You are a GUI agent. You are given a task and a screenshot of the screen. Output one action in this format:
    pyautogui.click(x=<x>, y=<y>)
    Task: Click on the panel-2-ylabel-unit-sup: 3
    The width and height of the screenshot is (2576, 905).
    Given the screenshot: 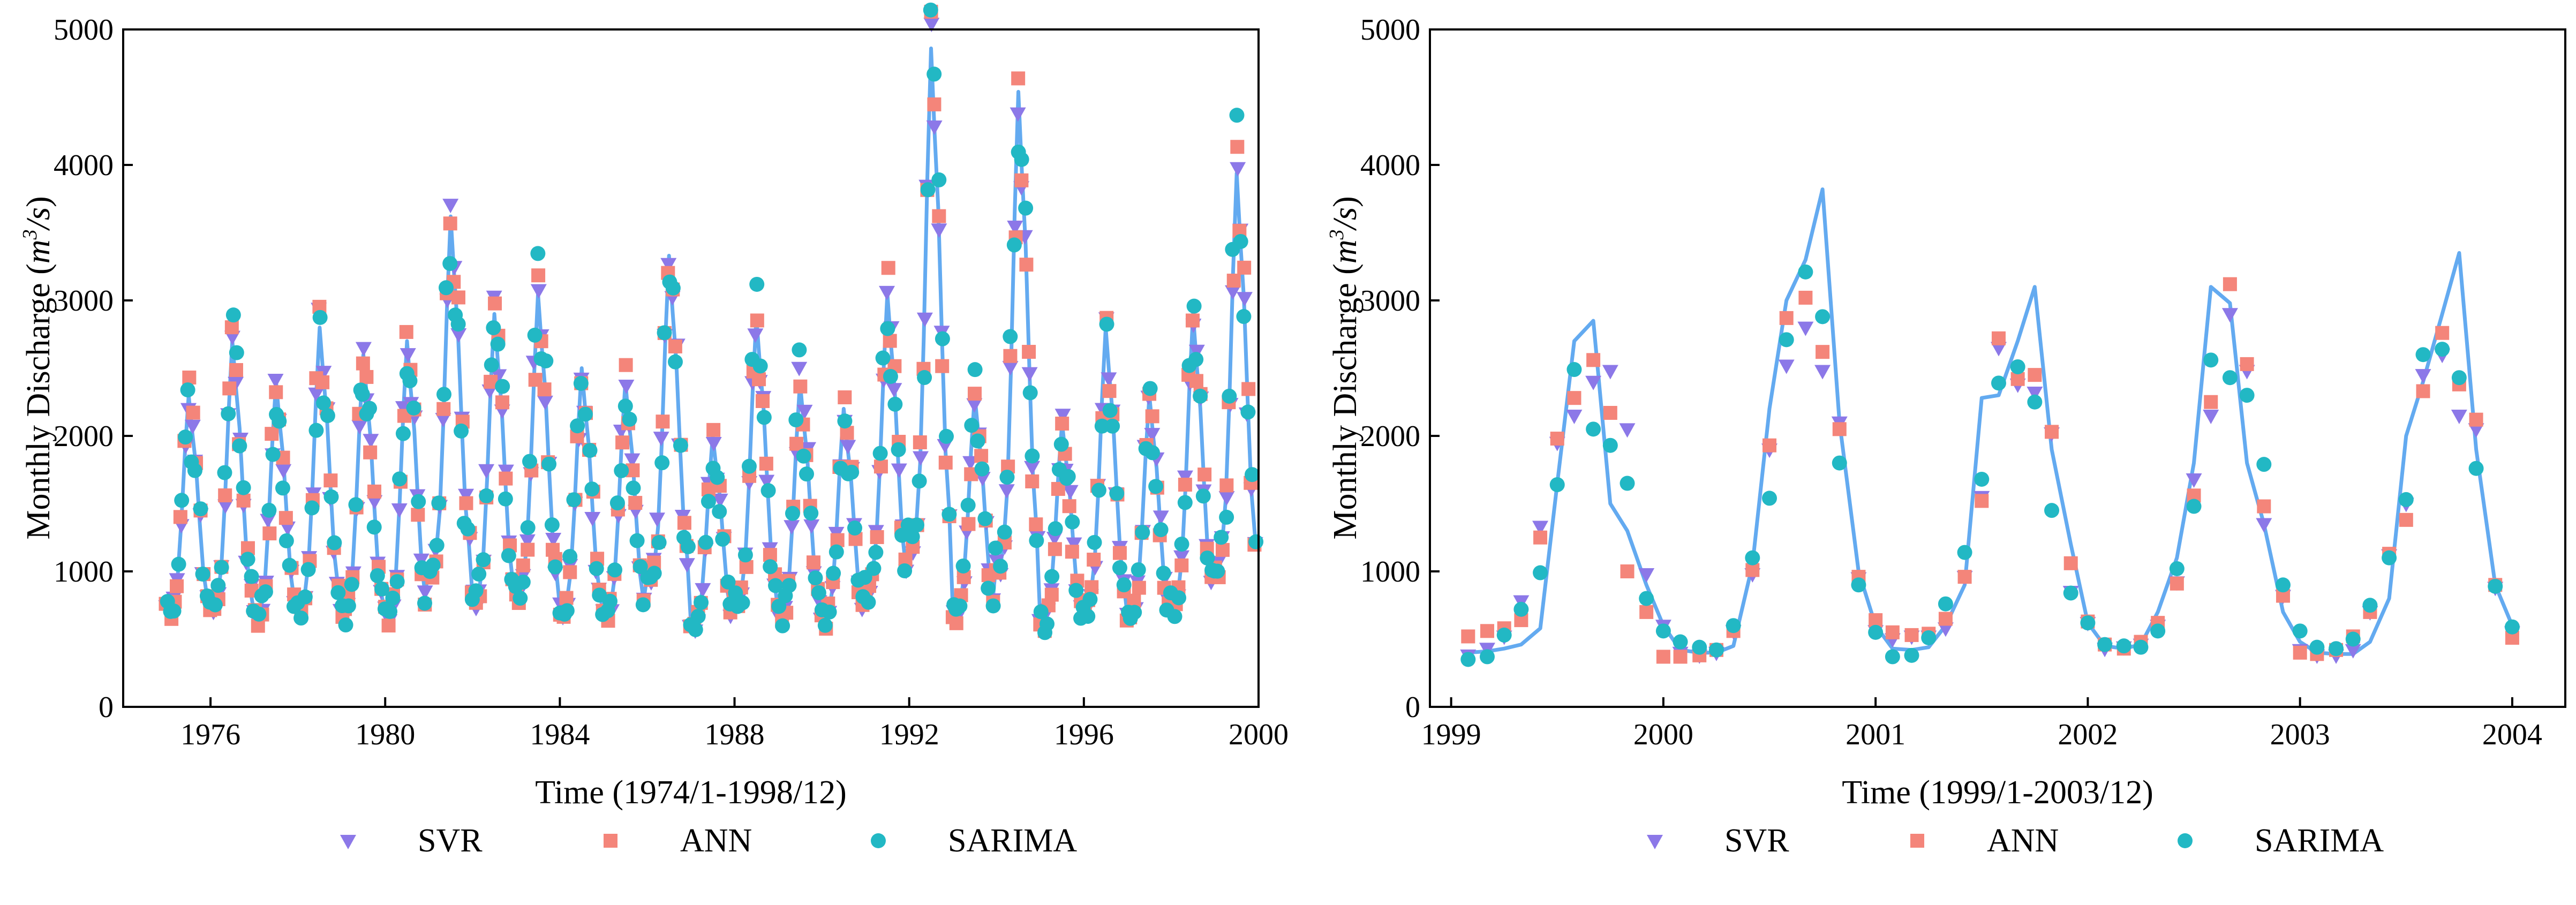 What is the action you would take?
    pyautogui.click(x=1336, y=234)
    